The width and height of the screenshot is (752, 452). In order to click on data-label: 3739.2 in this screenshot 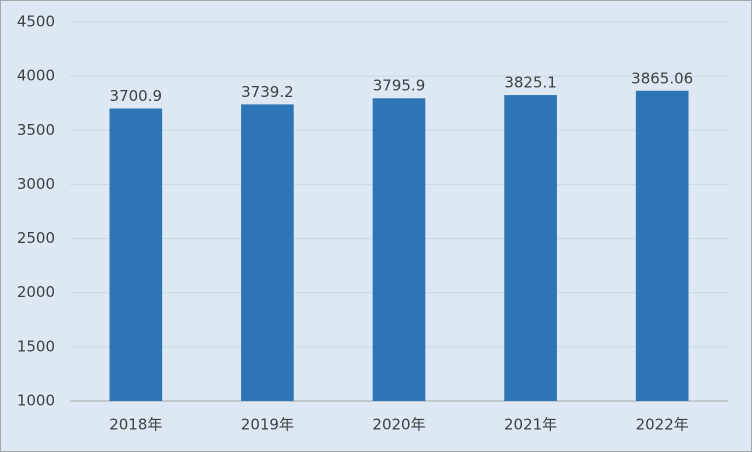, I will do `click(267, 92)`.